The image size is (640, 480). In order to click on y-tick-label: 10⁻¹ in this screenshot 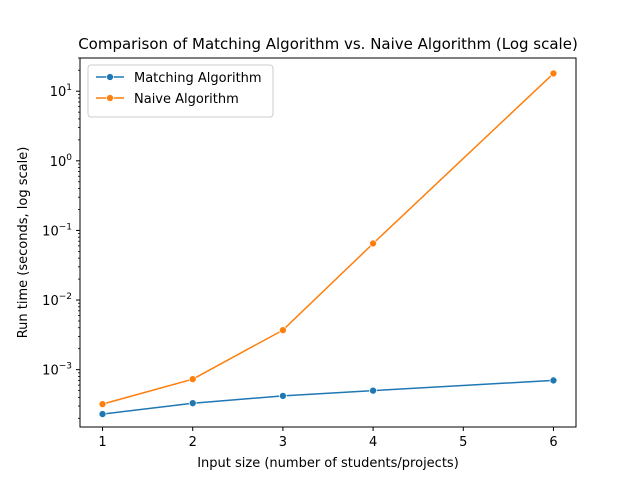, I will do `click(57, 230)`.